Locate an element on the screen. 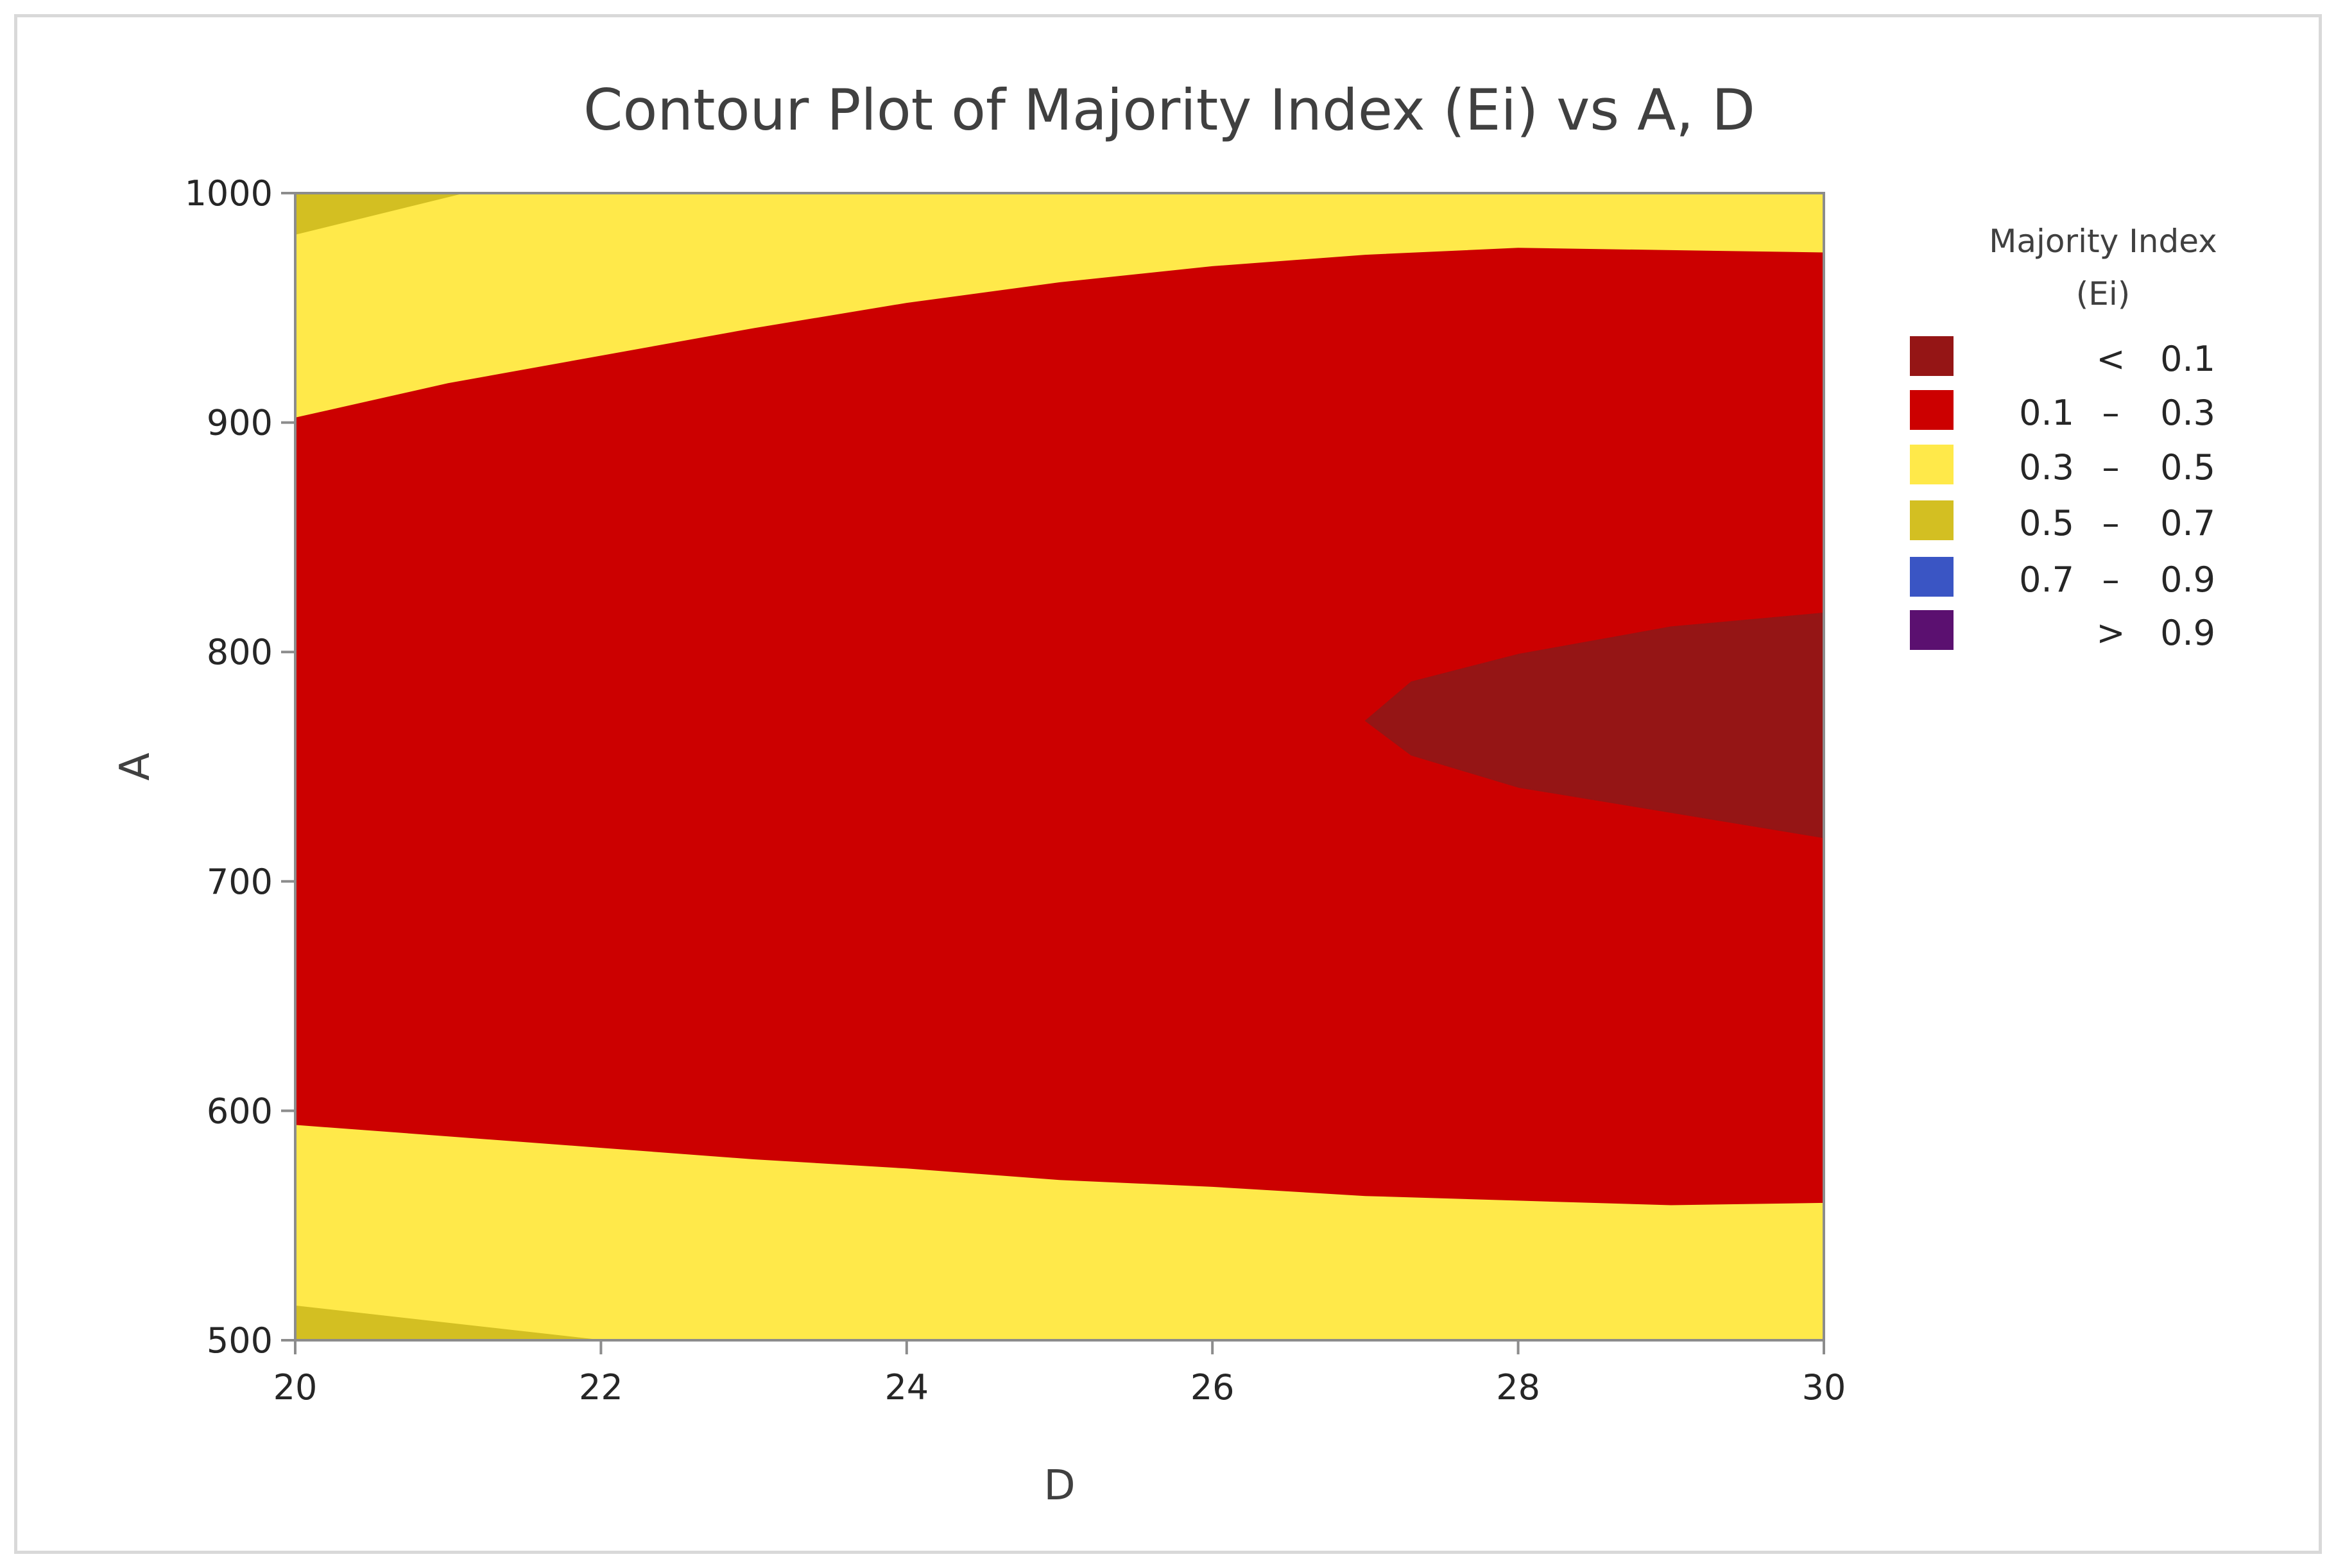 The width and height of the screenshot is (2336, 1568). y-tick-label: 900 is located at coordinates (240, 423).